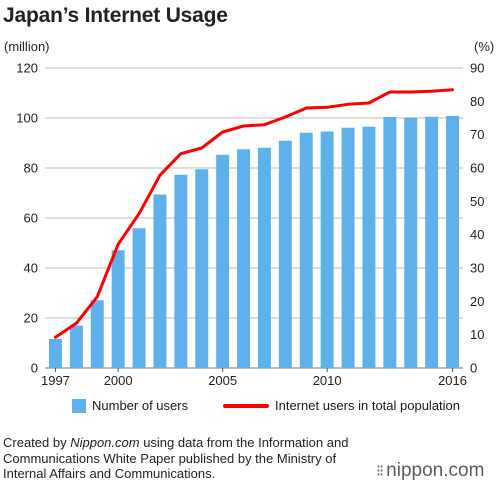  I want to click on legend-line-label: Internet users in total population, so click(368, 405).